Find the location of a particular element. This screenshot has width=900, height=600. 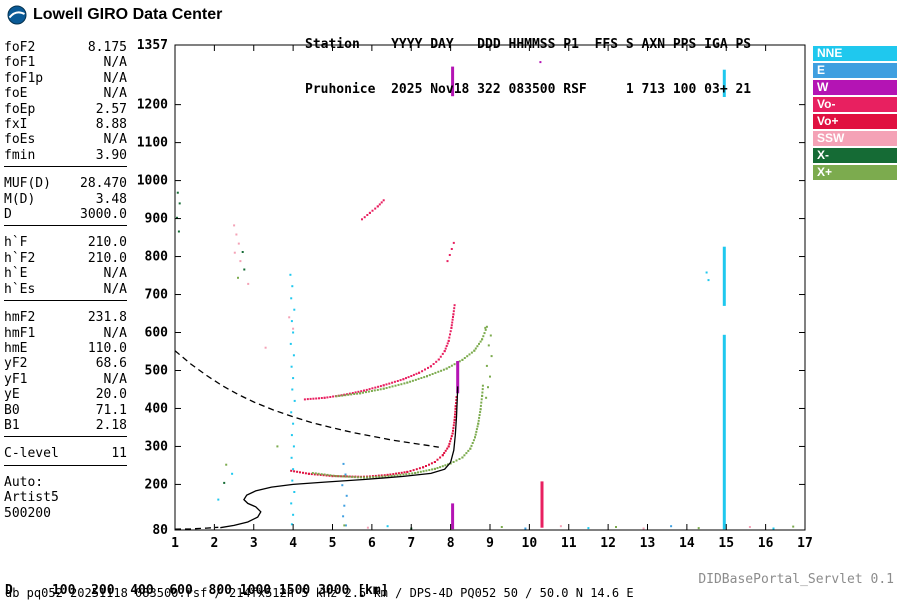

parameter-value: 68.6 is located at coordinates (111, 364).